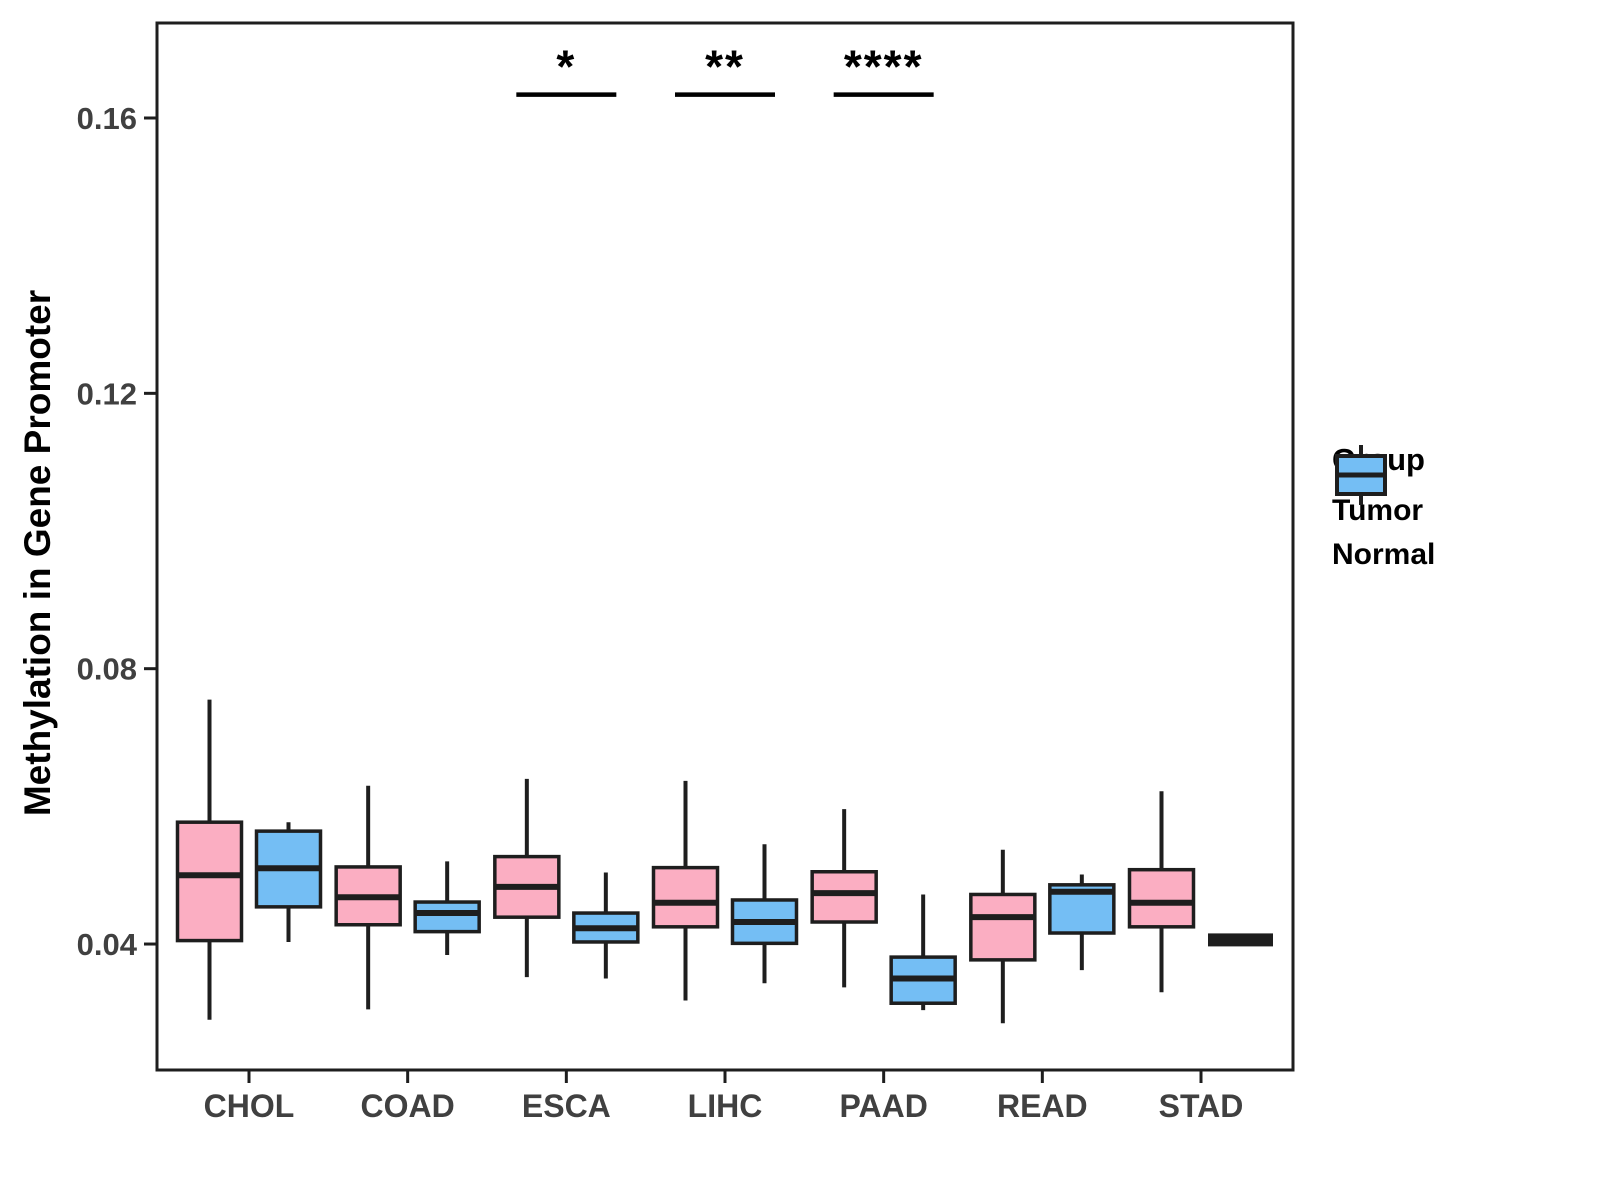 This screenshot has height=1200, width=1600. I want to click on legend-item-normal: Normal, so click(1457, 508).